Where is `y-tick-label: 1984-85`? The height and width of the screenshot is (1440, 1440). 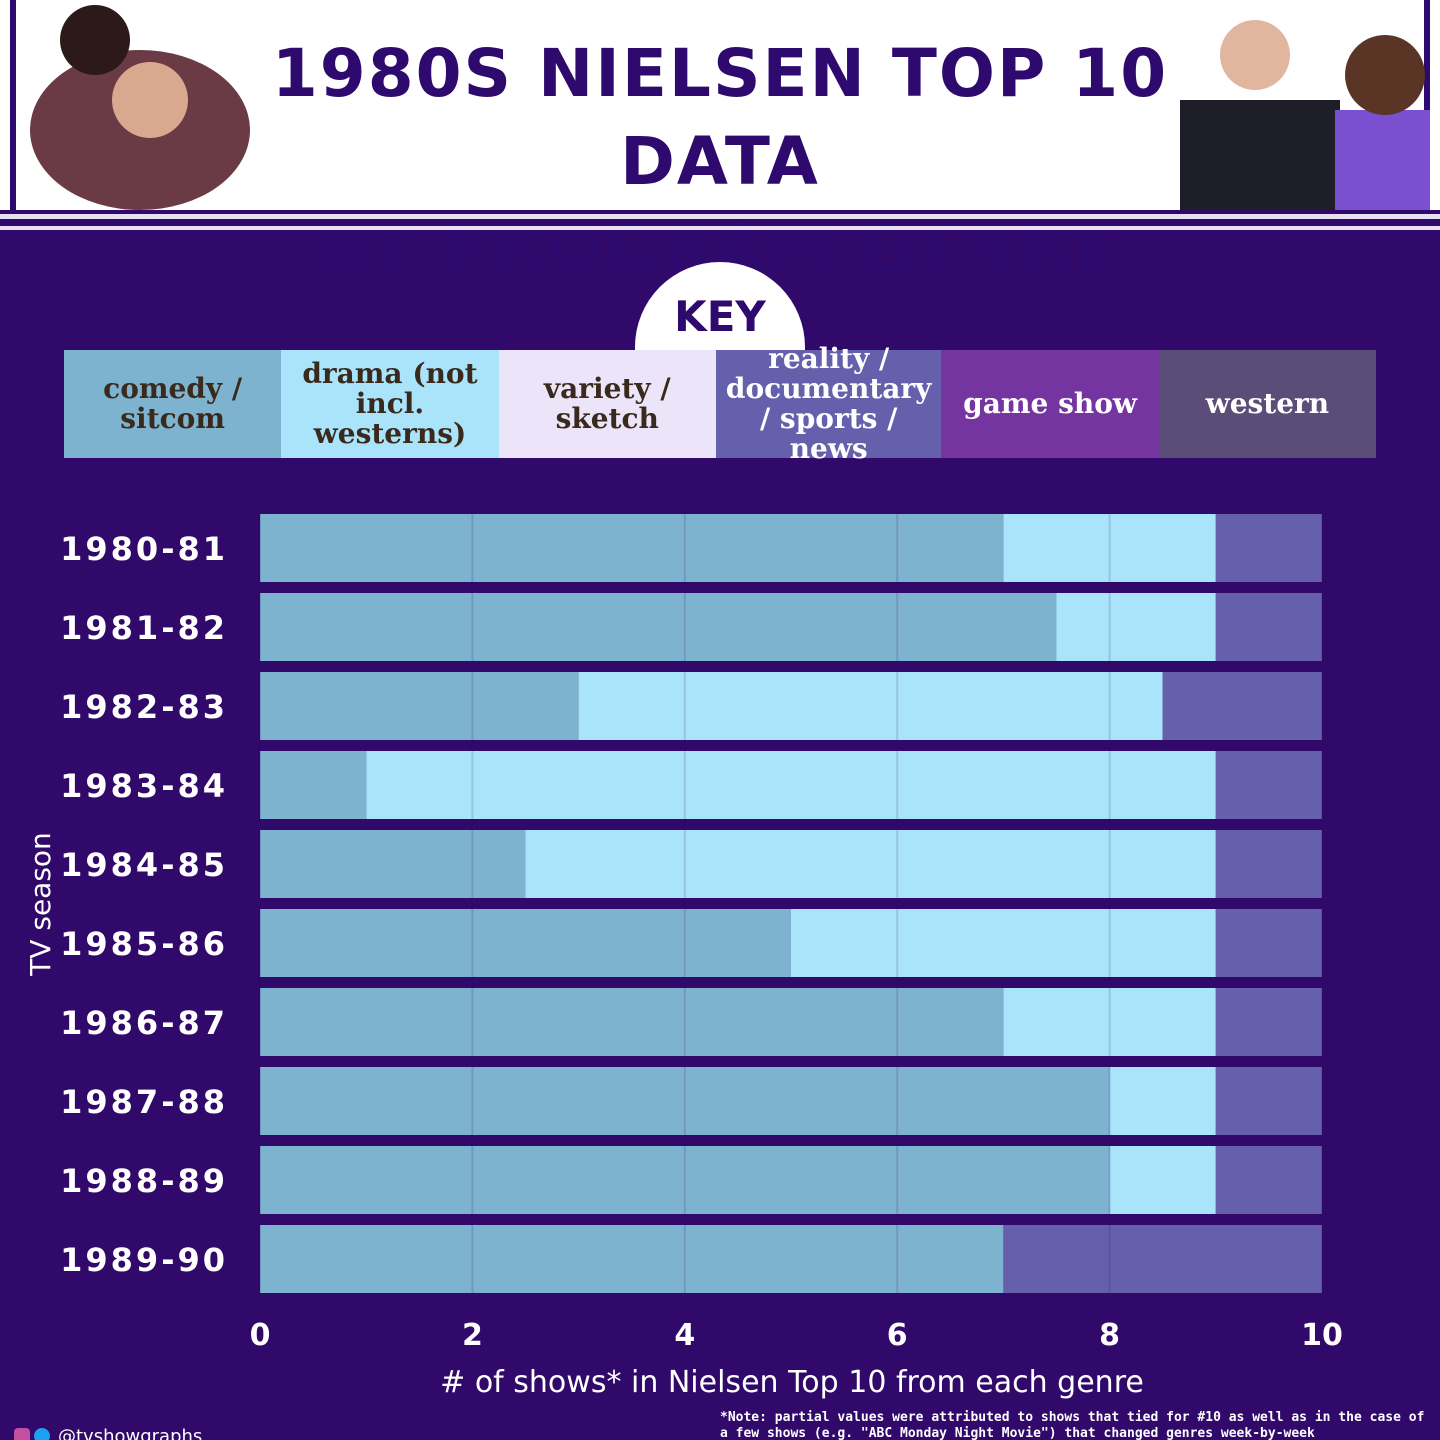
y-tick-label: 1984-85 is located at coordinates (144, 865).